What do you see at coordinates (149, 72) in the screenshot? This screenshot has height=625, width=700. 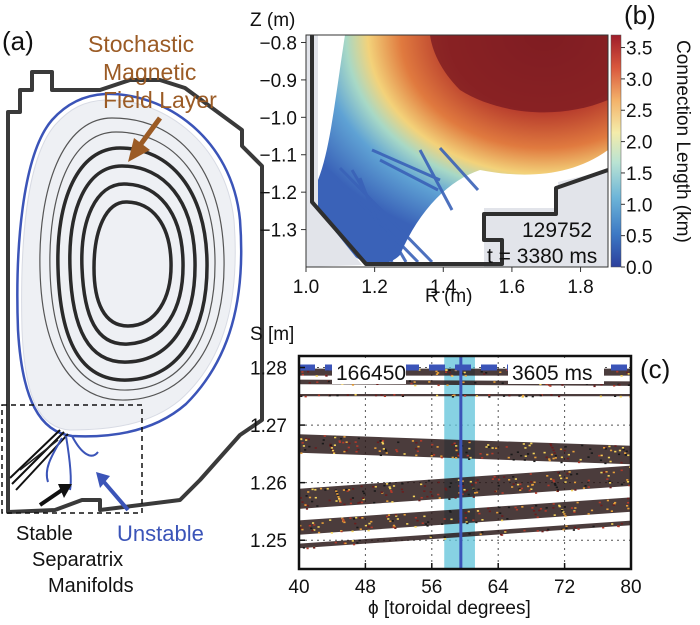 I see `annotation-line-2: Magnetic` at bounding box center [149, 72].